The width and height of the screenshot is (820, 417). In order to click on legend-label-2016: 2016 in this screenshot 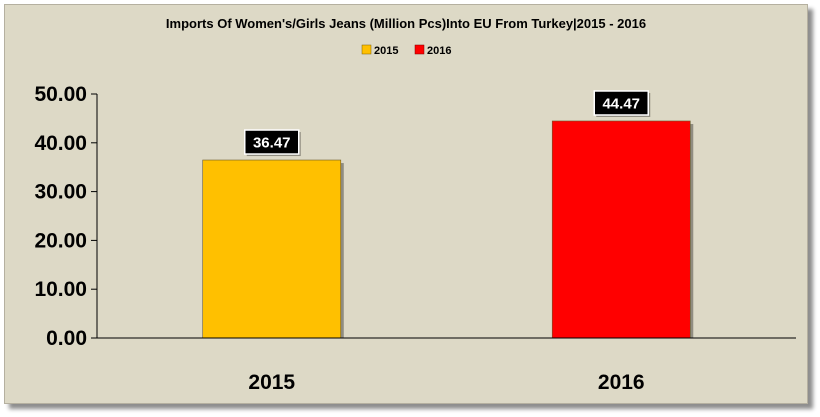, I will do `click(439, 51)`.